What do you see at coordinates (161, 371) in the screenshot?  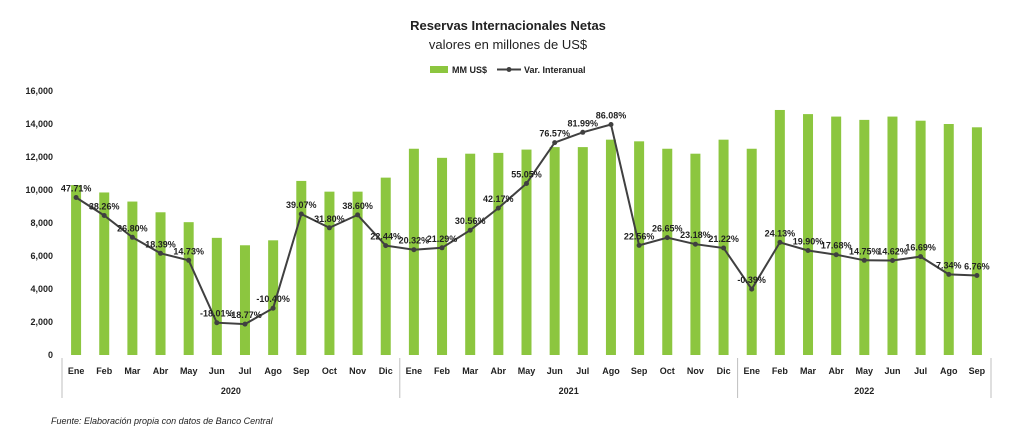 I see `x-tick-label: Abr` at bounding box center [161, 371].